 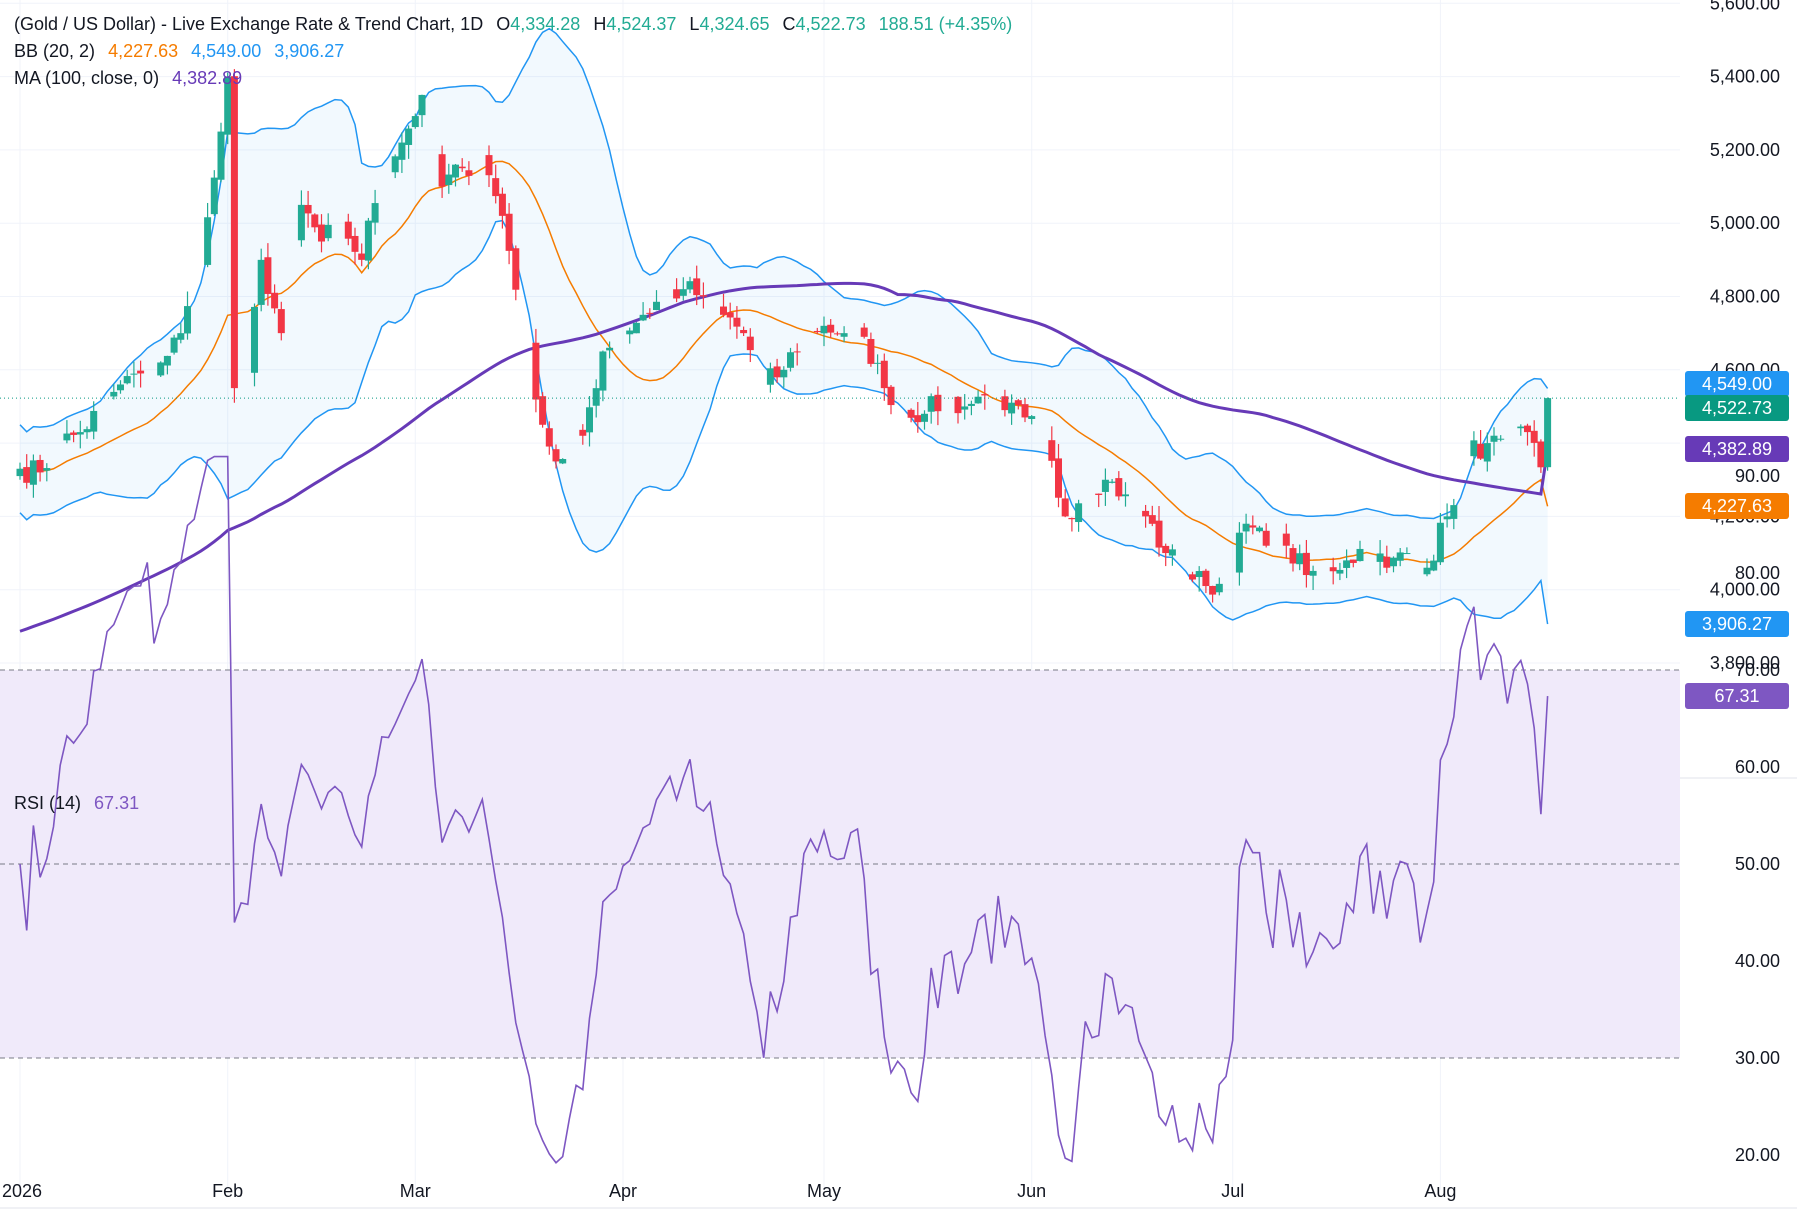 What do you see at coordinates (830, 24) in the screenshot?
I see `close-value: 4,522.73` at bounding box center [830, 24].